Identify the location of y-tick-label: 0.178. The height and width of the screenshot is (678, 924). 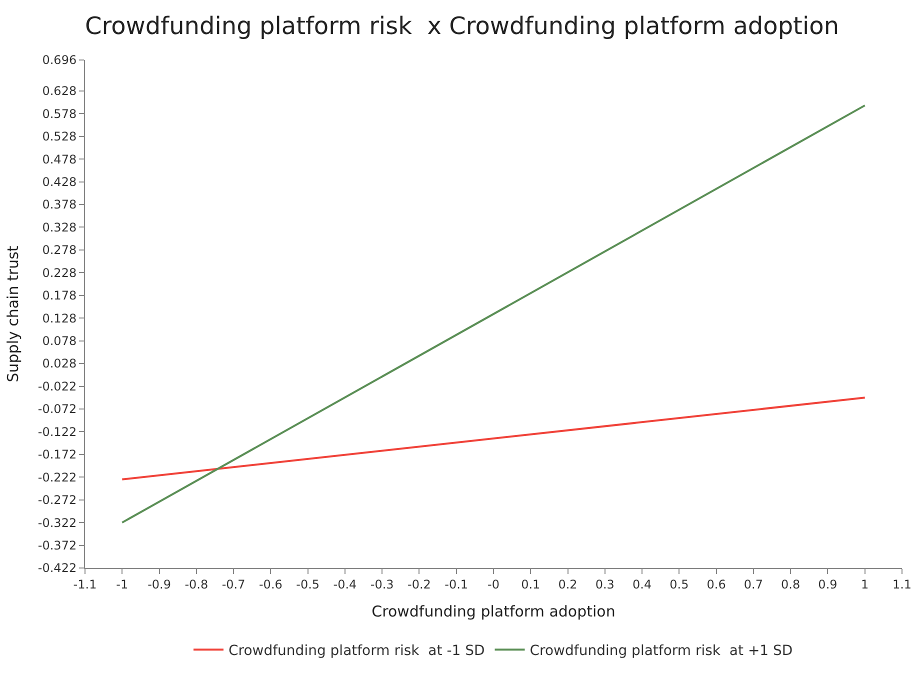
(59, 295).